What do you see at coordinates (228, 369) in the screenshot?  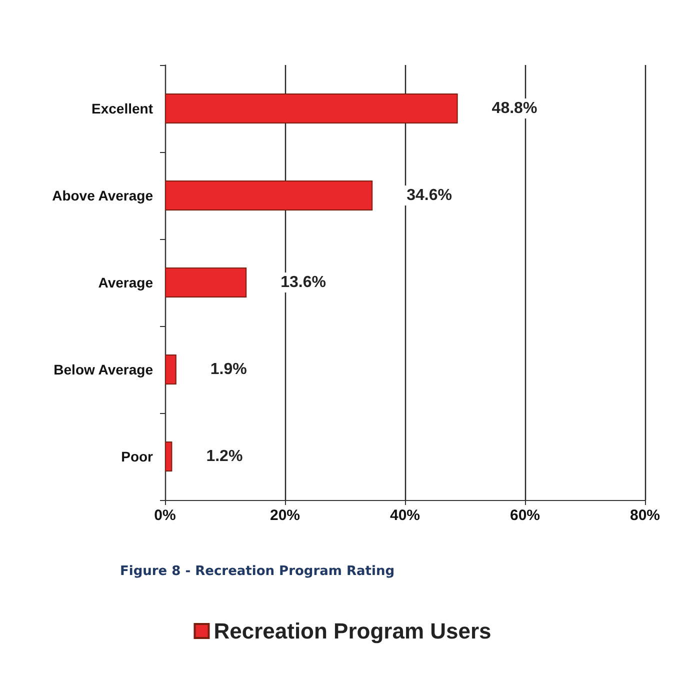 I see `data-label: 1.9%` at bounding box center [228, 369].